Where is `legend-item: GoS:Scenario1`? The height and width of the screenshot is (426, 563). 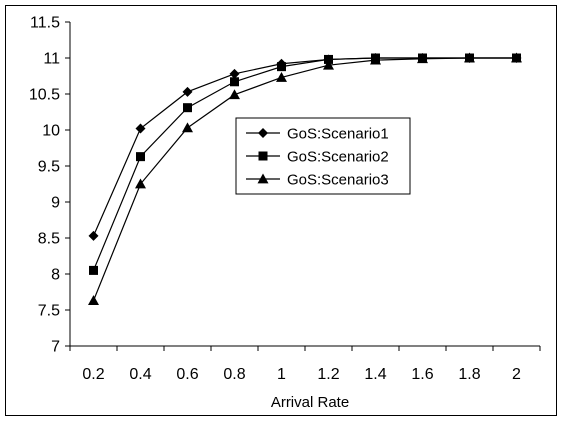
legend-item: GoS:Scenario1 is located at coordinates (317, 134).